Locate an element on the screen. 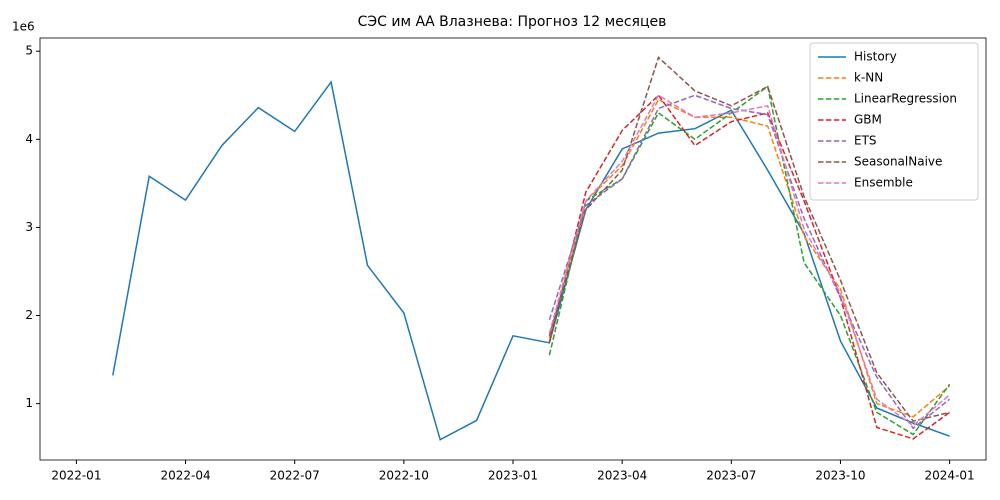 This screenshot has width=1000, height=500. legend-label: k-NN is located at coordinates (868, 78).